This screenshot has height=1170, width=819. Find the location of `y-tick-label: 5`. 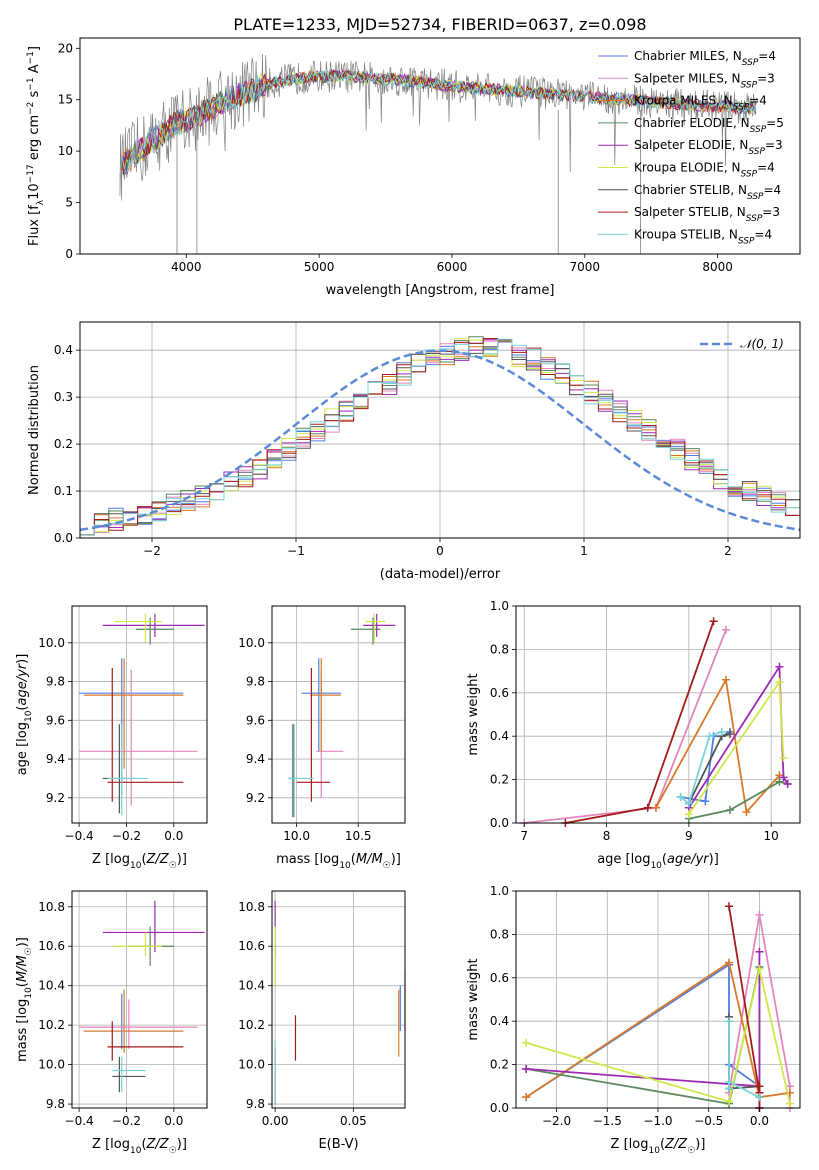

y-tick-label: 5 is located at coordinates (69, 203).